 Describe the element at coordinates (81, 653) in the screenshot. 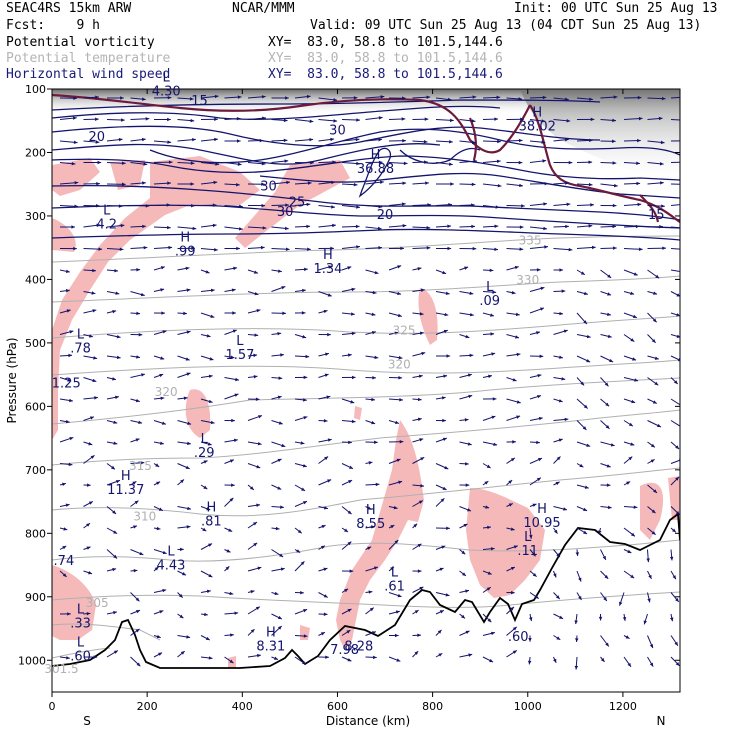

I see `theta-contour` at that location.